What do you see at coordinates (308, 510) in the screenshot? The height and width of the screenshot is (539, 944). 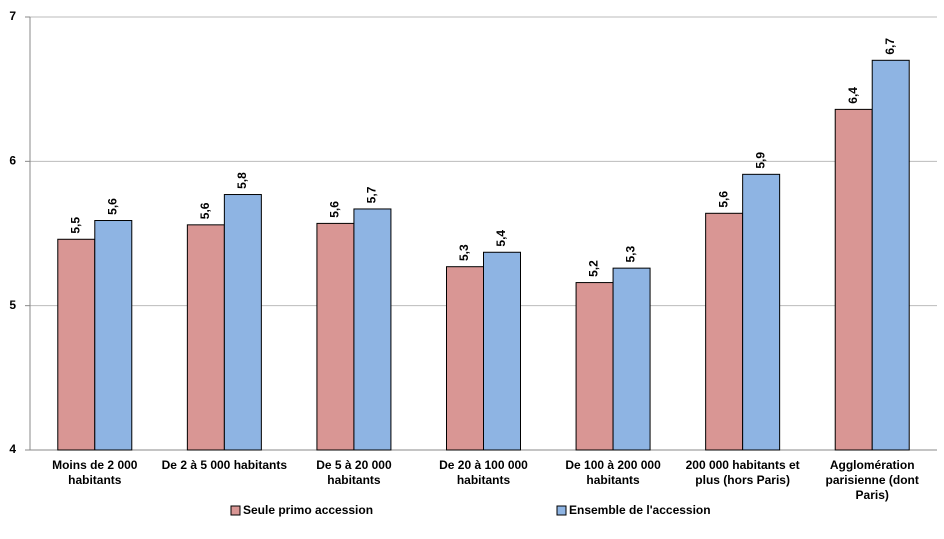 I see `legend-label: Seule primo accession` at bounding box center [308, 510].